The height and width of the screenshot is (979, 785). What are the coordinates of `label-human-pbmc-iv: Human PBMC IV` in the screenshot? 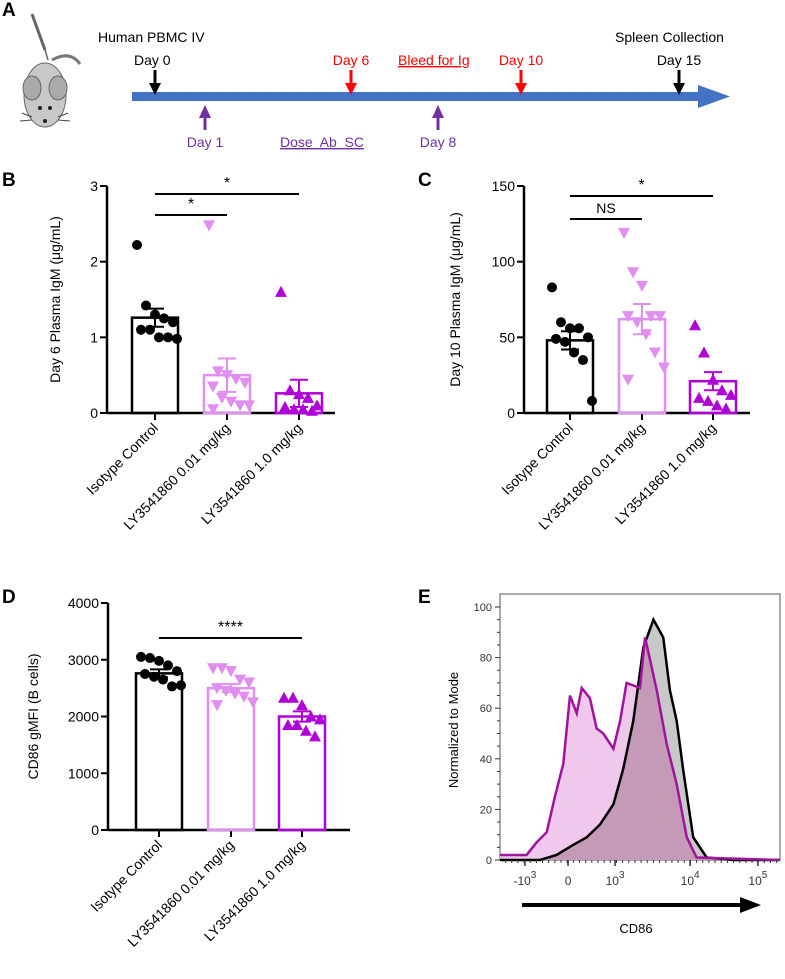 It's located at (151, 37).